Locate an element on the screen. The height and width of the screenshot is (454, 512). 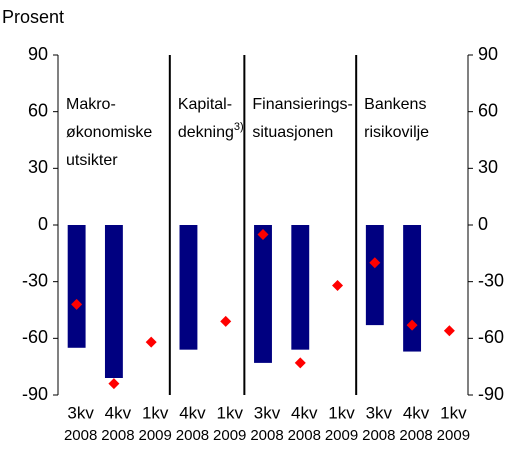
y-tick-label: -90 is located at coordinates (35, 394).